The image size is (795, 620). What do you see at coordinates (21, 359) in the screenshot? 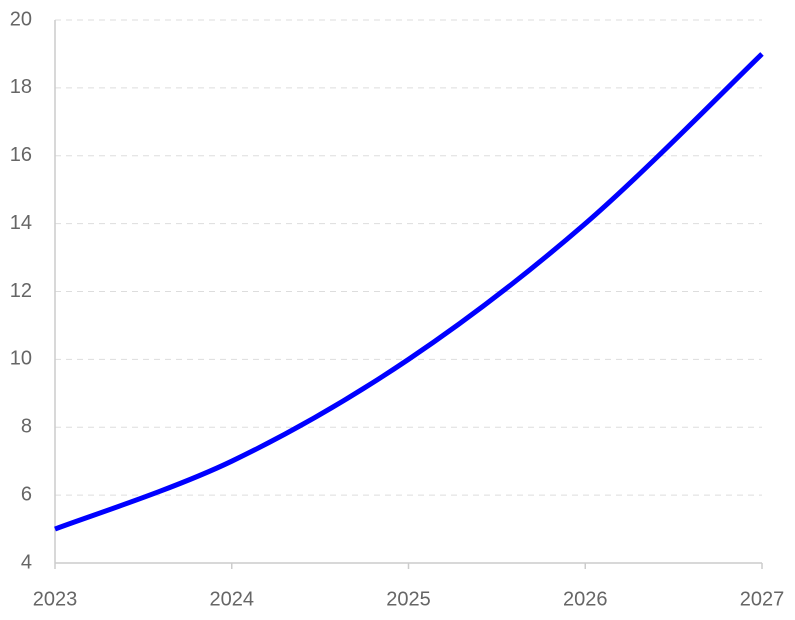
I see `y-tick-label: 10` at bounding box center [21, 359].